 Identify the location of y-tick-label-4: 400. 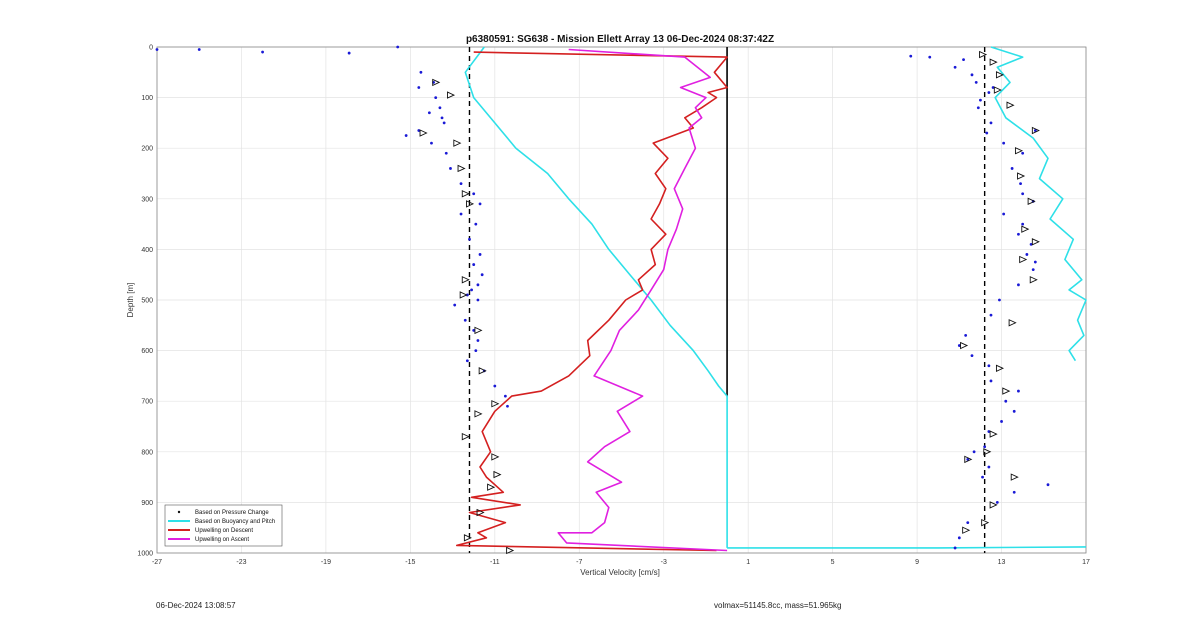
(147, 250).